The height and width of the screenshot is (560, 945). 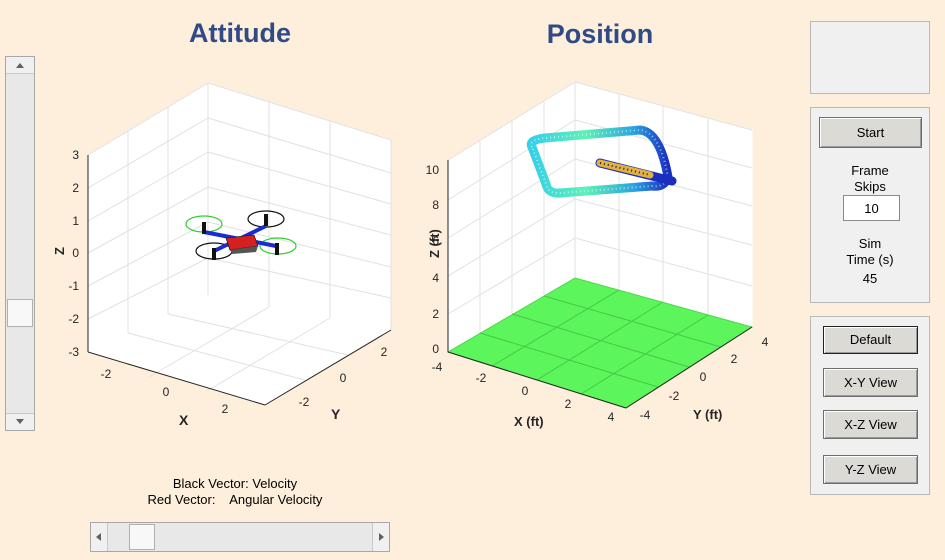 I want to click on position-x-ticks: -4 -2 0 2 4, so click(x=523, y=392).